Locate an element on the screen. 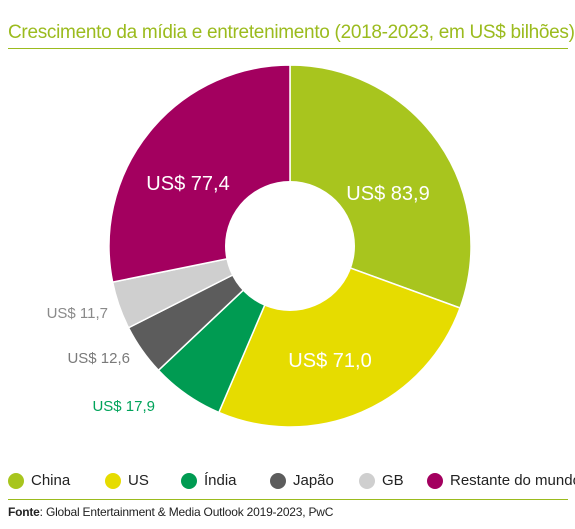  legend-item-gb: GB is located at coordinates (381, 480).